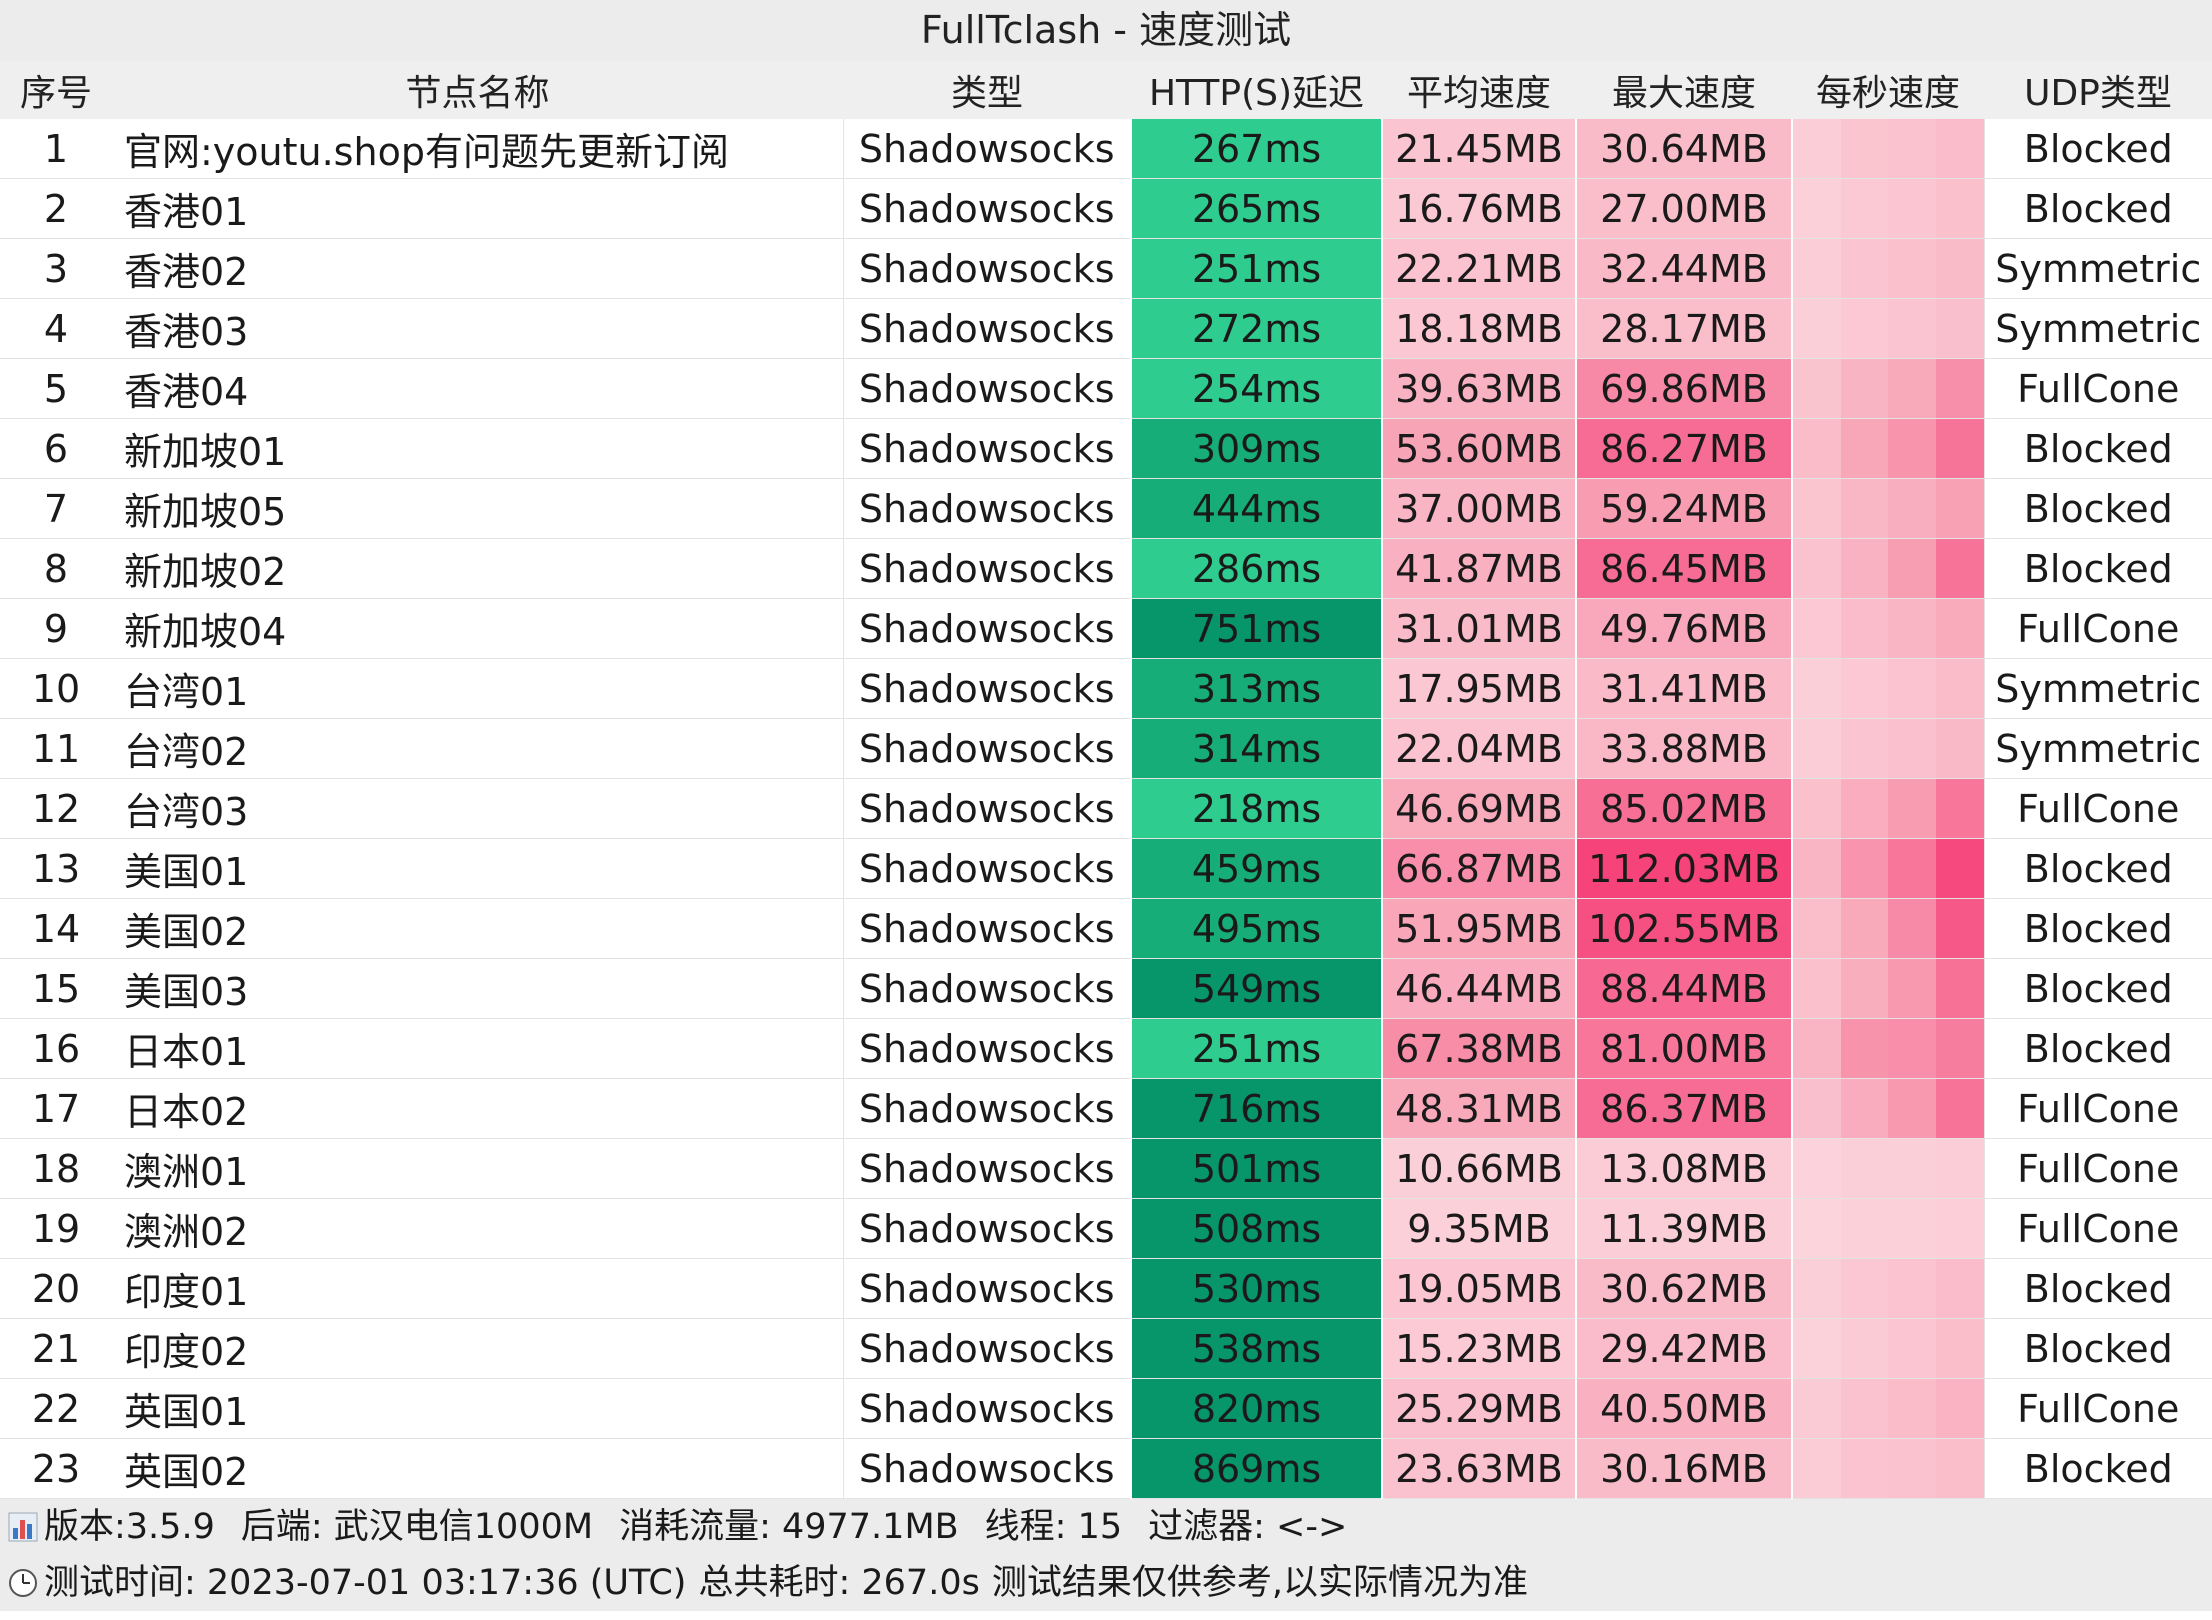  What do you see at coordinates (1256, 688) in the screenshot?
I see `latency-cell: 313ms` at bounding box center [1256, 688].